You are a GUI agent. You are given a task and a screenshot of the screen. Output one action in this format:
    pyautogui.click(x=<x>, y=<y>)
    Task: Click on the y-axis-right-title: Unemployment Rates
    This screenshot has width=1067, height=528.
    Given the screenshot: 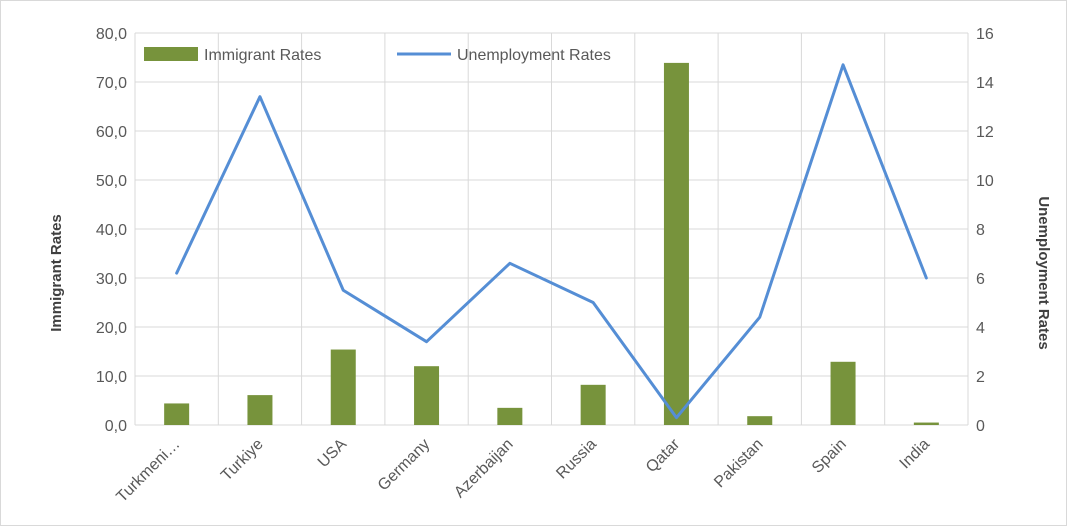 What is the action you would take?
    pyautogui.click(x=1043, y=272)
    